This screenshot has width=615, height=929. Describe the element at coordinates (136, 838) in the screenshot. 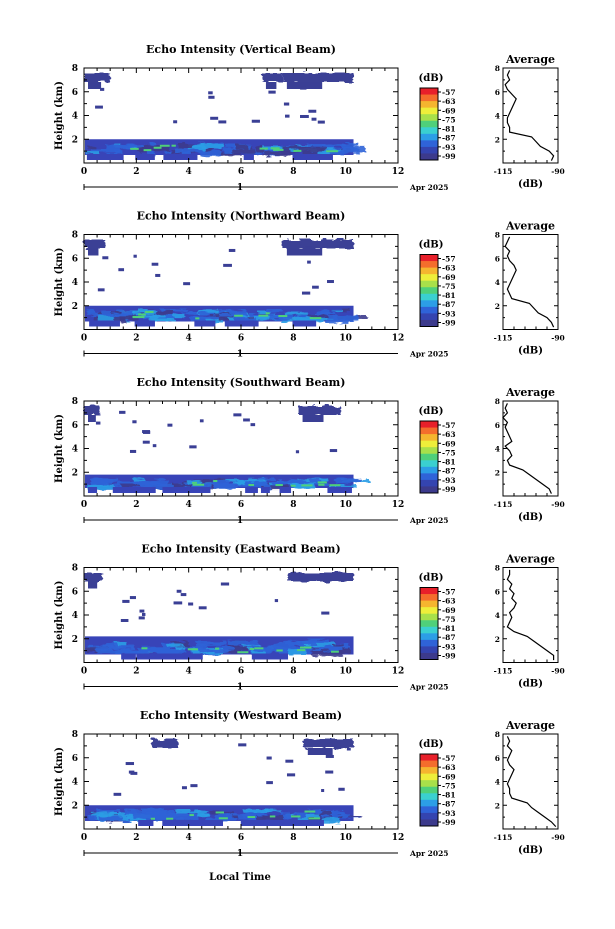

I see `x-tick-label: 2` at that location.